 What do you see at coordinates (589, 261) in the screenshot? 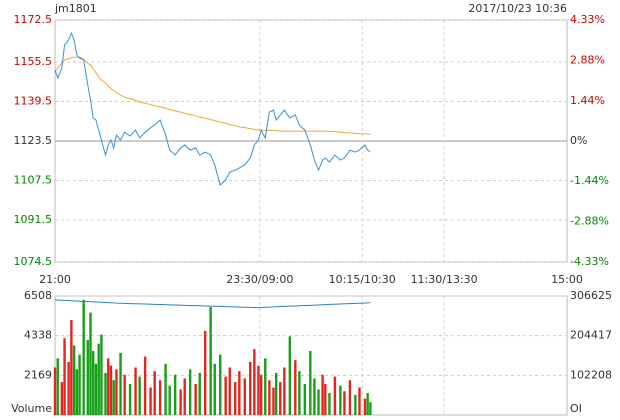
I see `y2-tick-label: -4.33%` at bounding box center [589, 261].